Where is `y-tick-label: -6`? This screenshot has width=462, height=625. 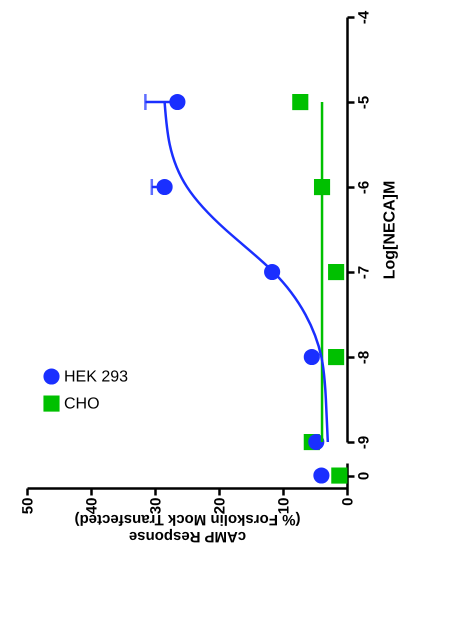 y-tick-label: -6 is located at coordinates (364, 187).